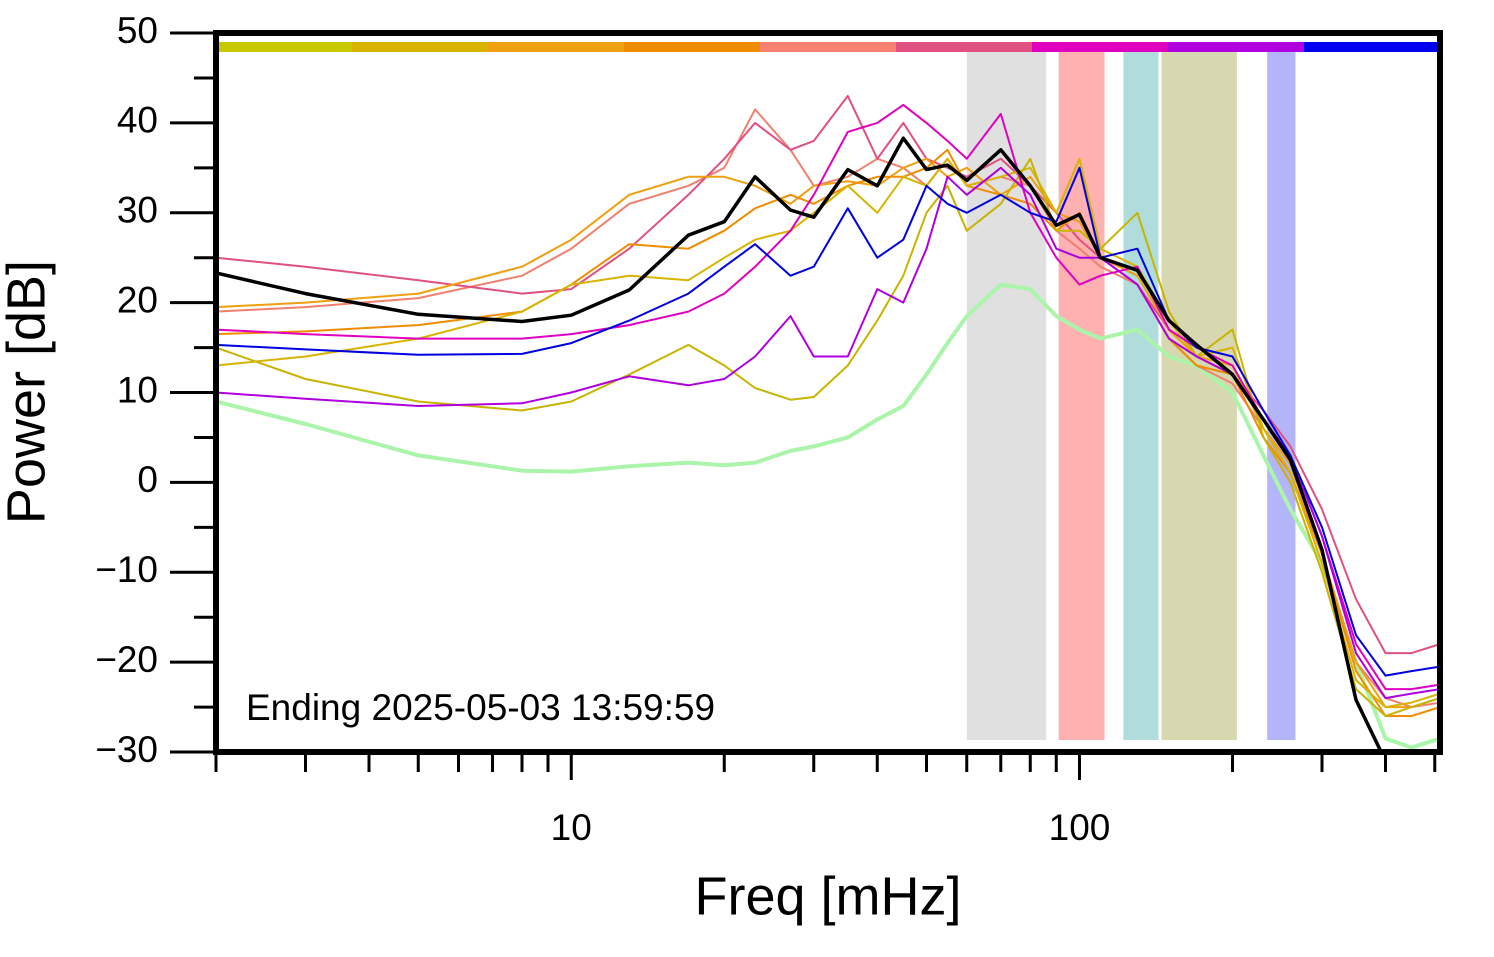 This screenshot has height=957, width=1494. I want to click on y-tick-label: 50, so click(137, 30).